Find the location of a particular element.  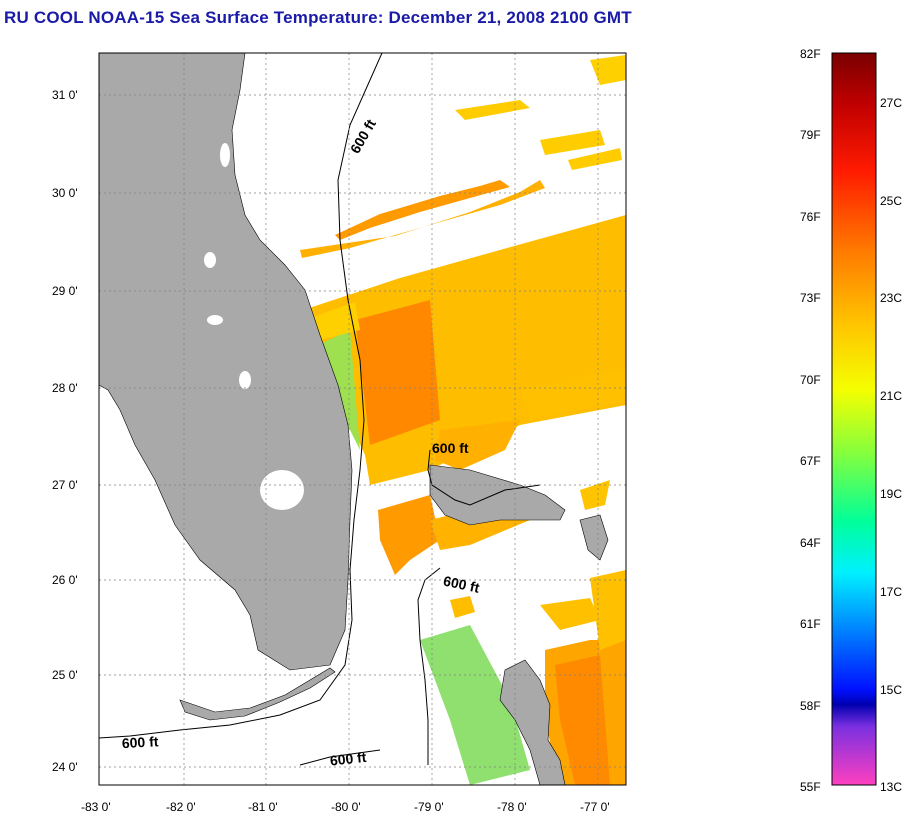

cb-c-label: 23C is located at coordinates (891, 298).